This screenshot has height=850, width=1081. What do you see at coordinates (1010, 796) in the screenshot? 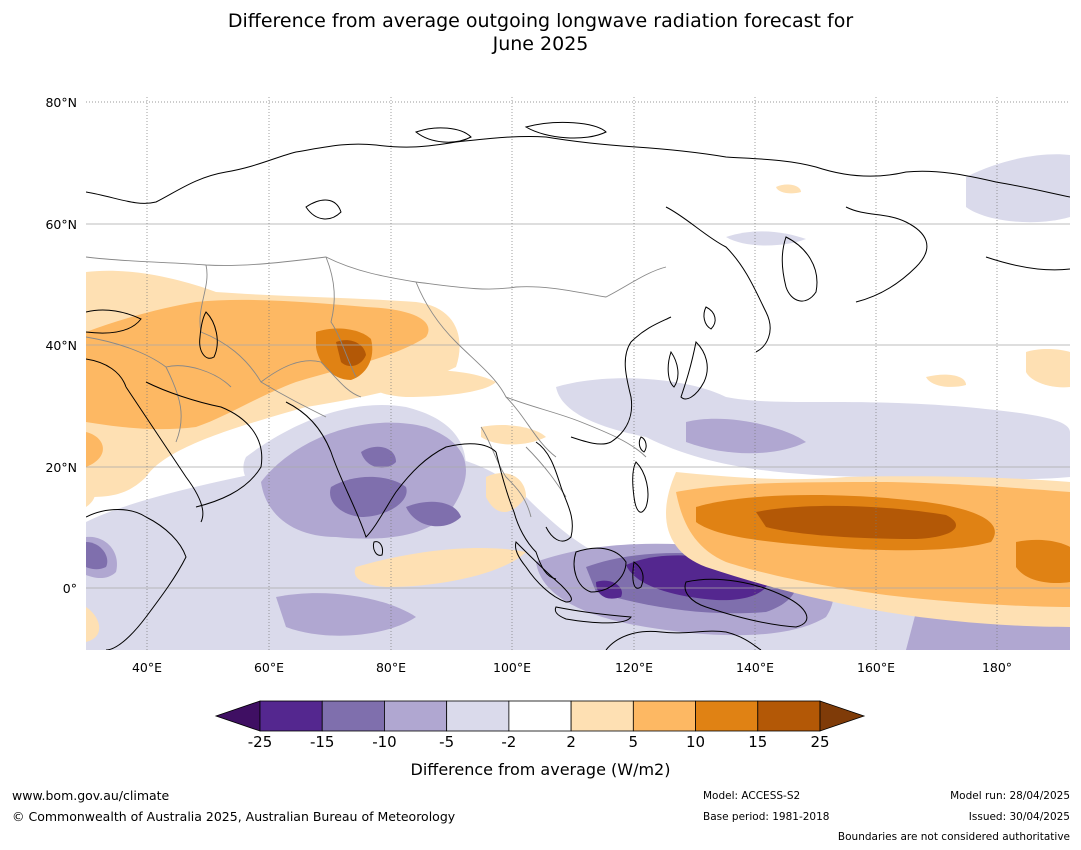
I see `footer-model-run: Model run: 28/04/2025` at bounding box center [1010, 796].